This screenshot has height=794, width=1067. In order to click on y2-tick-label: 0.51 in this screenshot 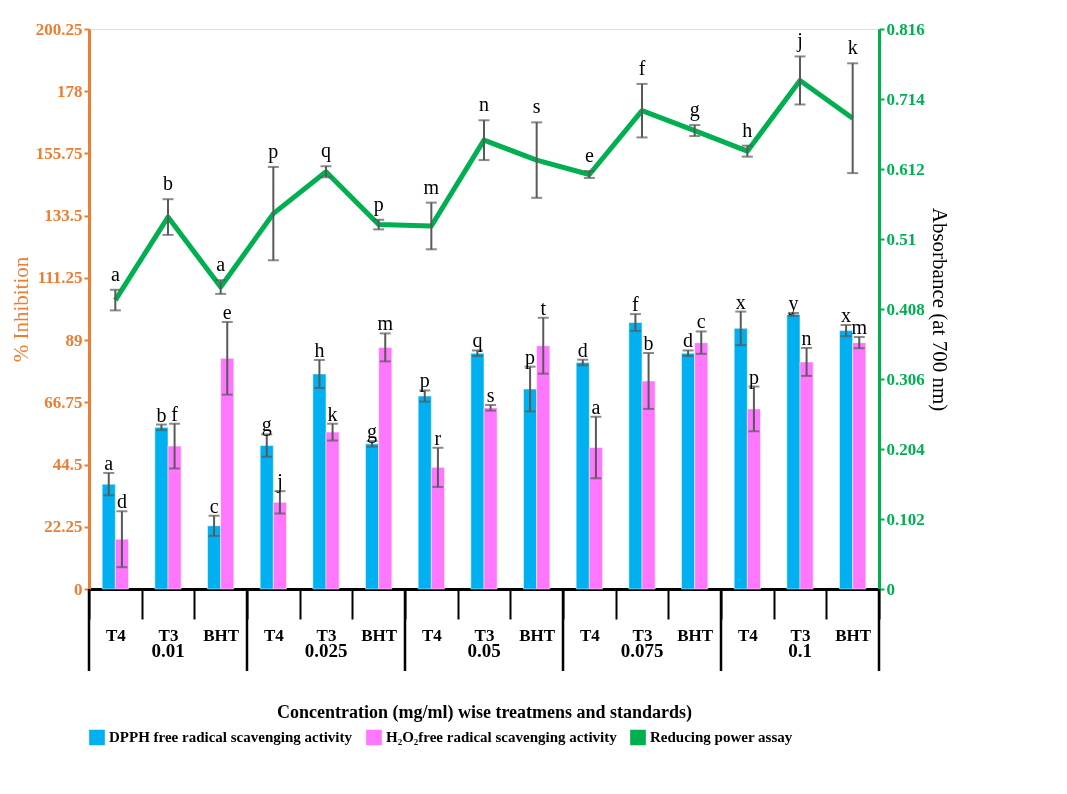, I will do `click(901, 239)`.